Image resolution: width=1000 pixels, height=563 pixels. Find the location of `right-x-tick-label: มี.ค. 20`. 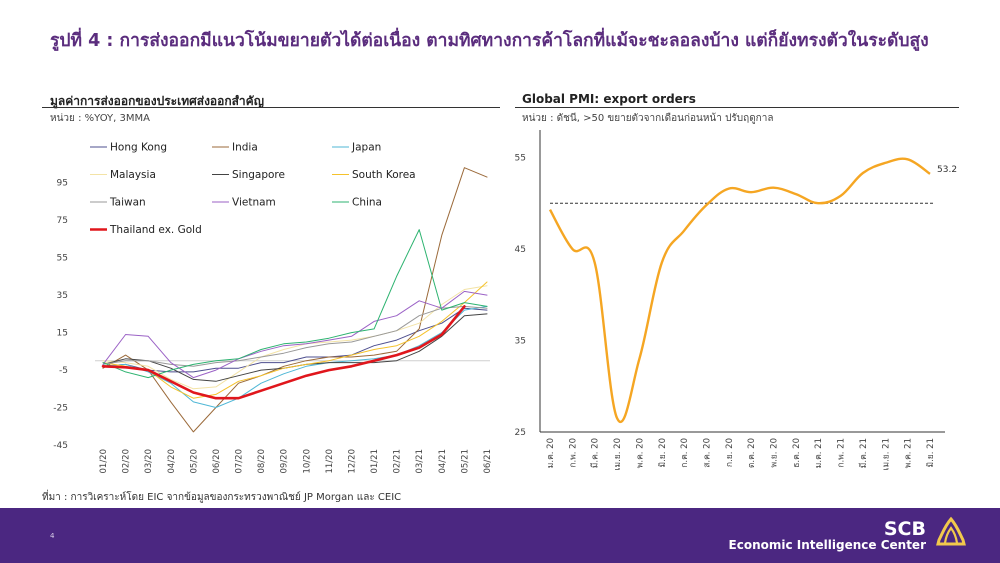

right-x-tick-label: มี.ค. 20 is located at coordinates (595, 453).